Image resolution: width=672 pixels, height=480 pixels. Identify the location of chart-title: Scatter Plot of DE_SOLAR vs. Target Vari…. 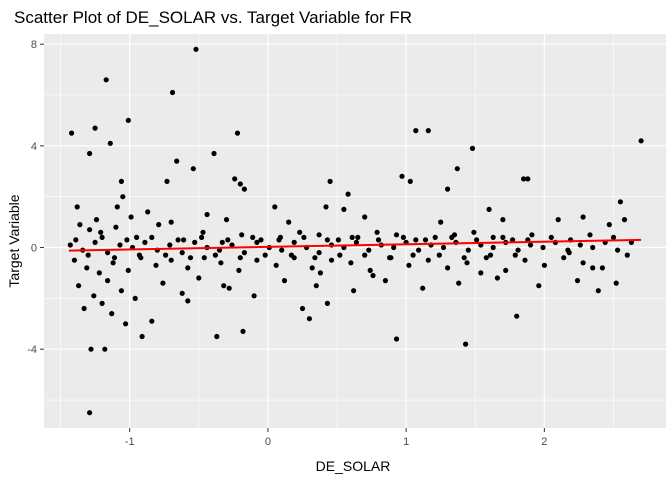
(213, 17).